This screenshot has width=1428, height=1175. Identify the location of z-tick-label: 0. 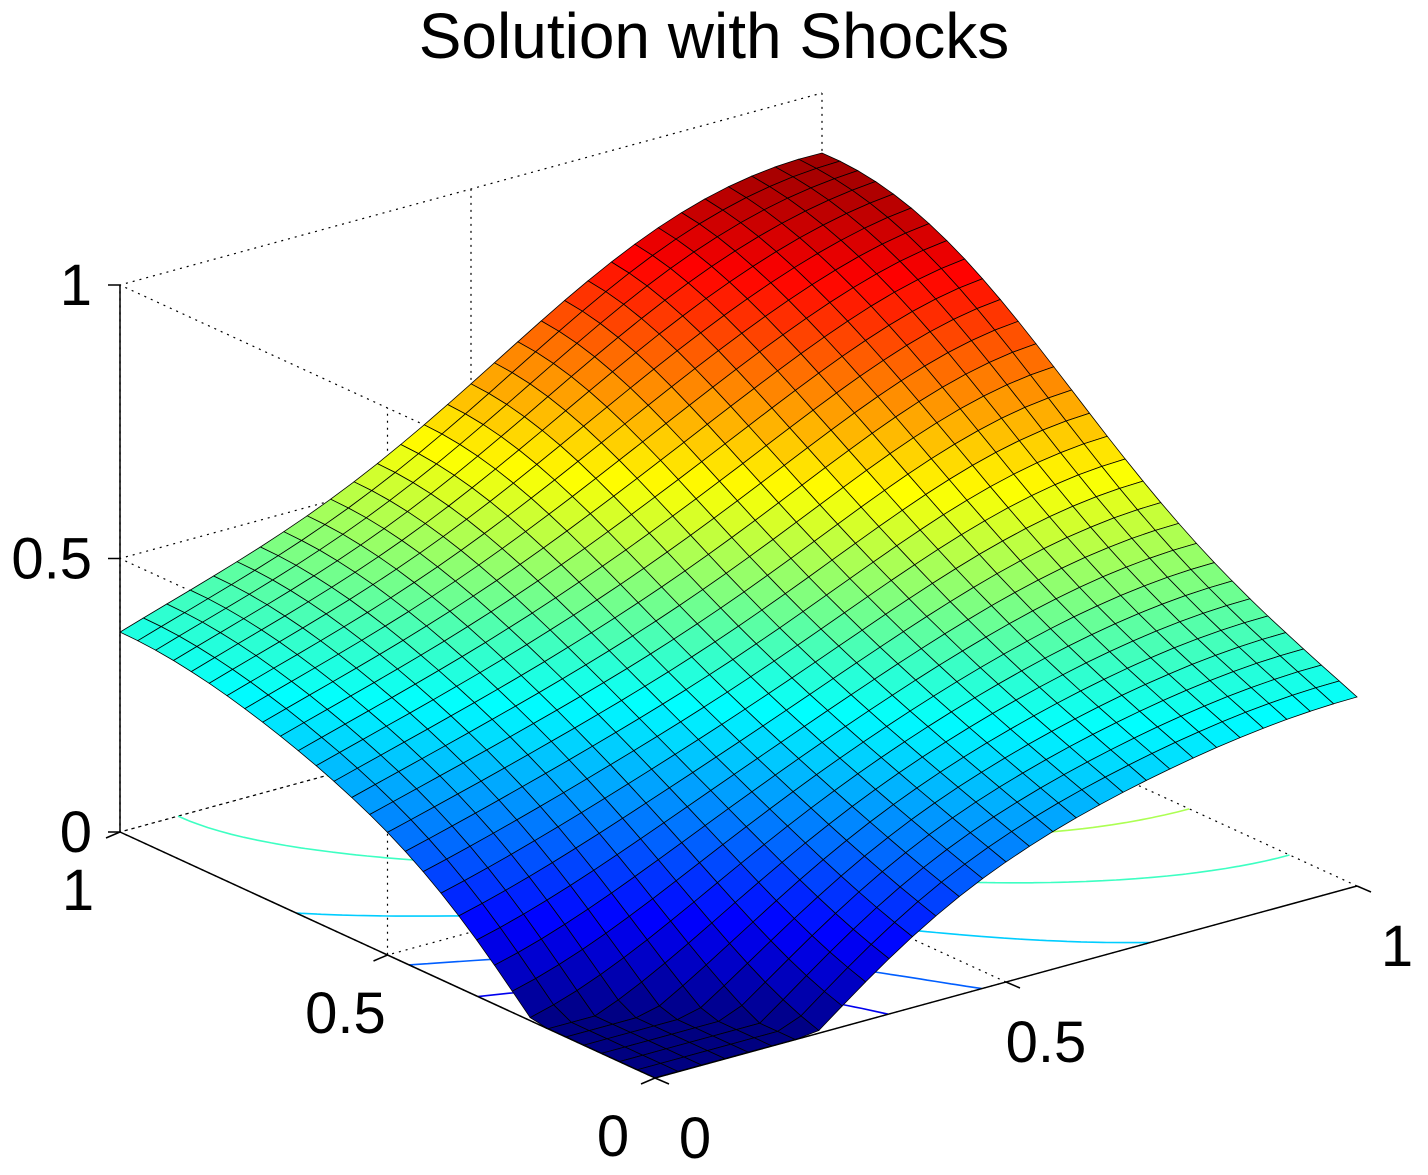
(76, 832).